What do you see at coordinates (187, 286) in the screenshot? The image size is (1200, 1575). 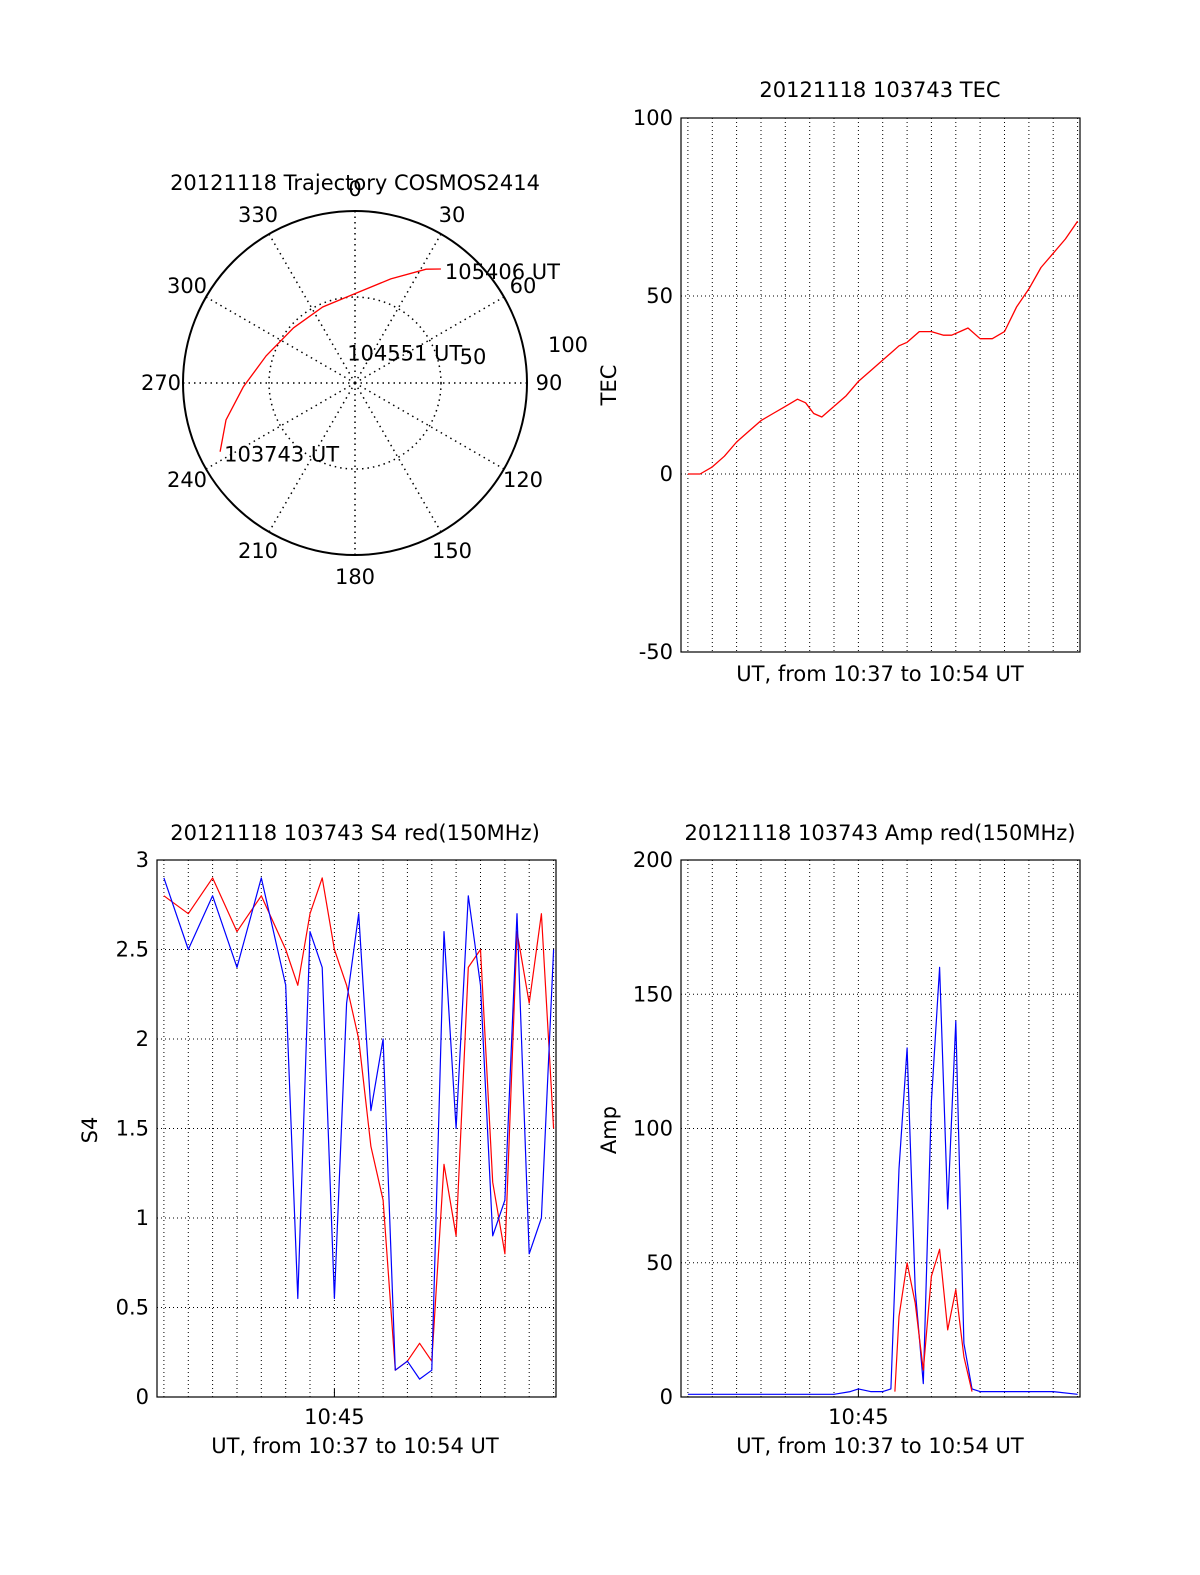 I see `polar-azimuth-label: 300` at bounding box center [187, 286].